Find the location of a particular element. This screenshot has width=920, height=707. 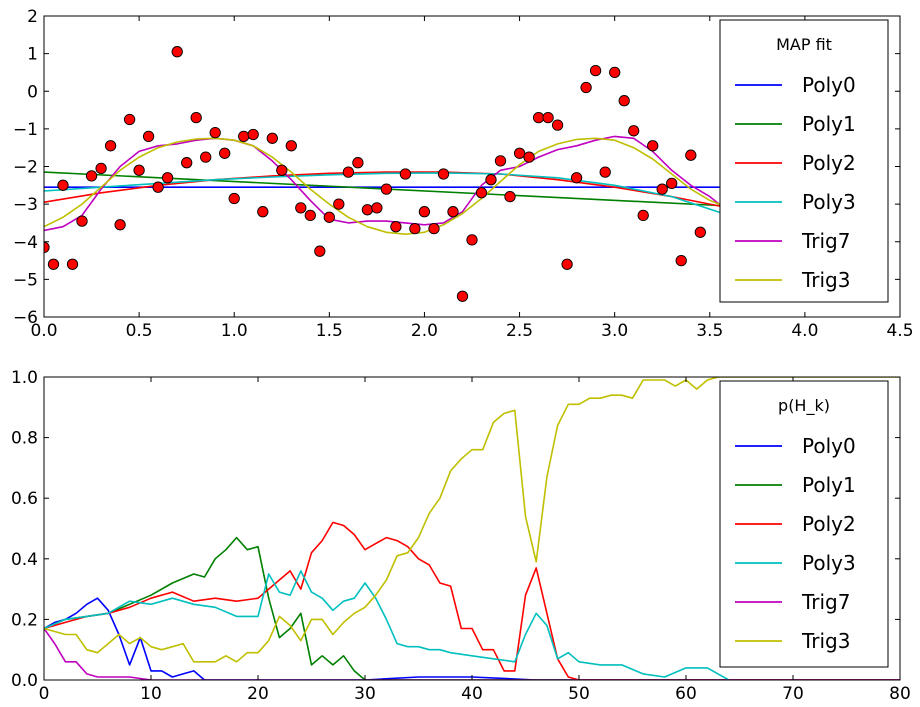

y-tick-label: 2 is located at coordinates (32, 17).